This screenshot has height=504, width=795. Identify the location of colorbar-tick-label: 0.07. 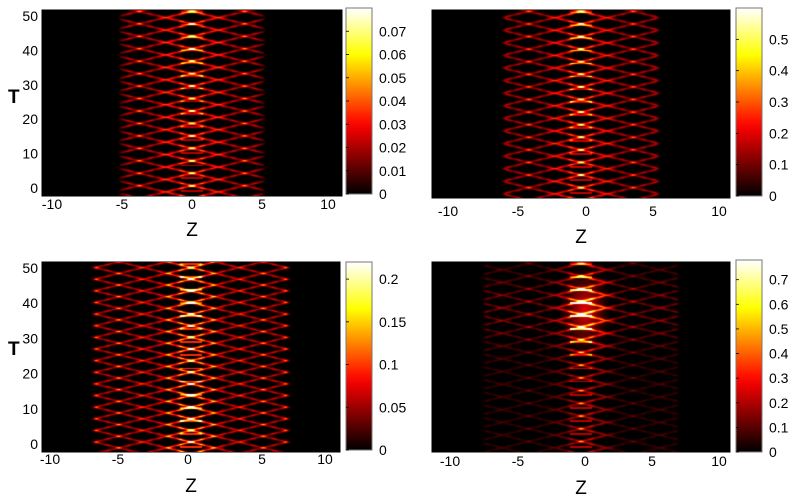
(392, 31).